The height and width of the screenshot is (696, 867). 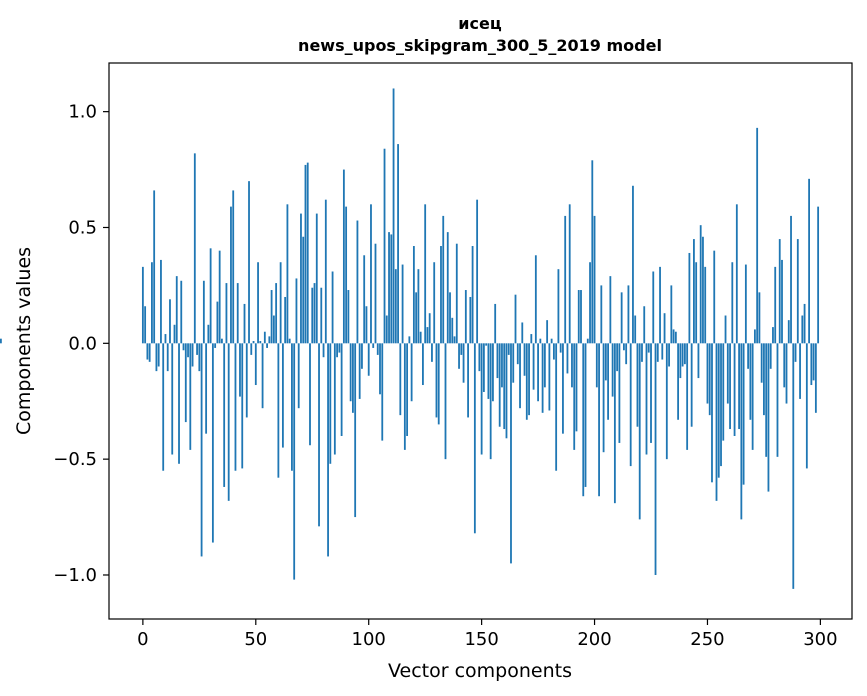 What do you see at coordinates (82, 112) in the screenshot?
I see `y-tick-label-4: 1.0` at bounding box center [82, 112].